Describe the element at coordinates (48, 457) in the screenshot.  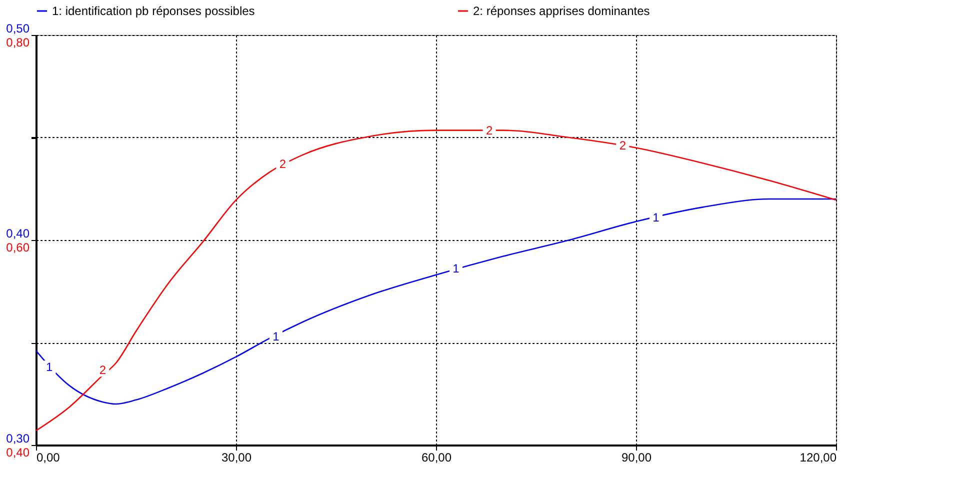
I see `x-tick-label: 0,00` at that location.